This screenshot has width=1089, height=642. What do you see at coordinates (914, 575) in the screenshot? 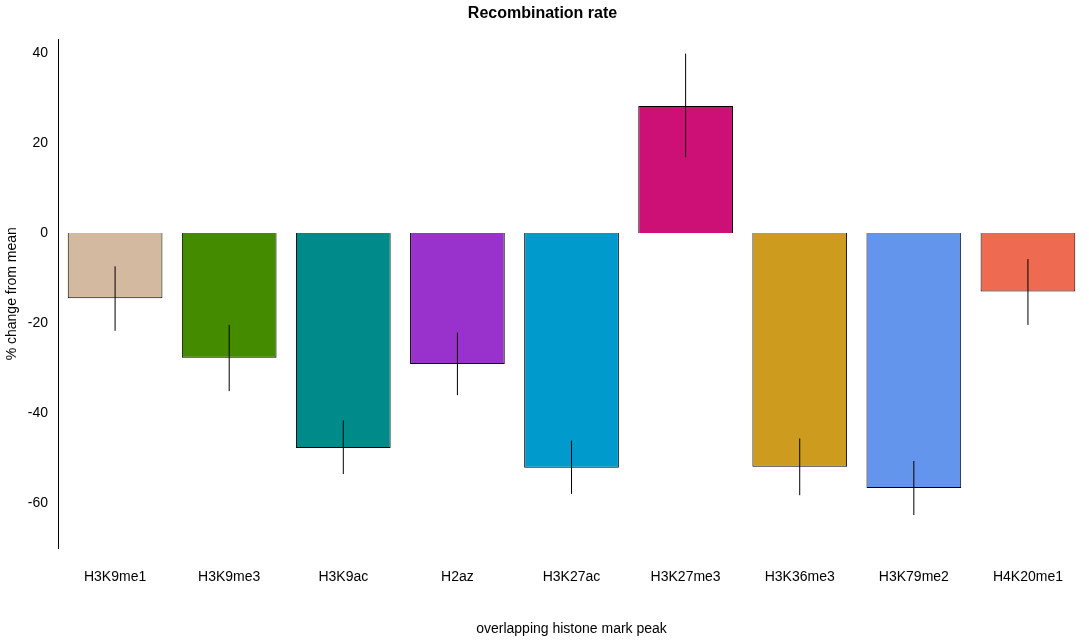
I see `x-tick-label: H3K79me2` at bounding box center [914, 575].